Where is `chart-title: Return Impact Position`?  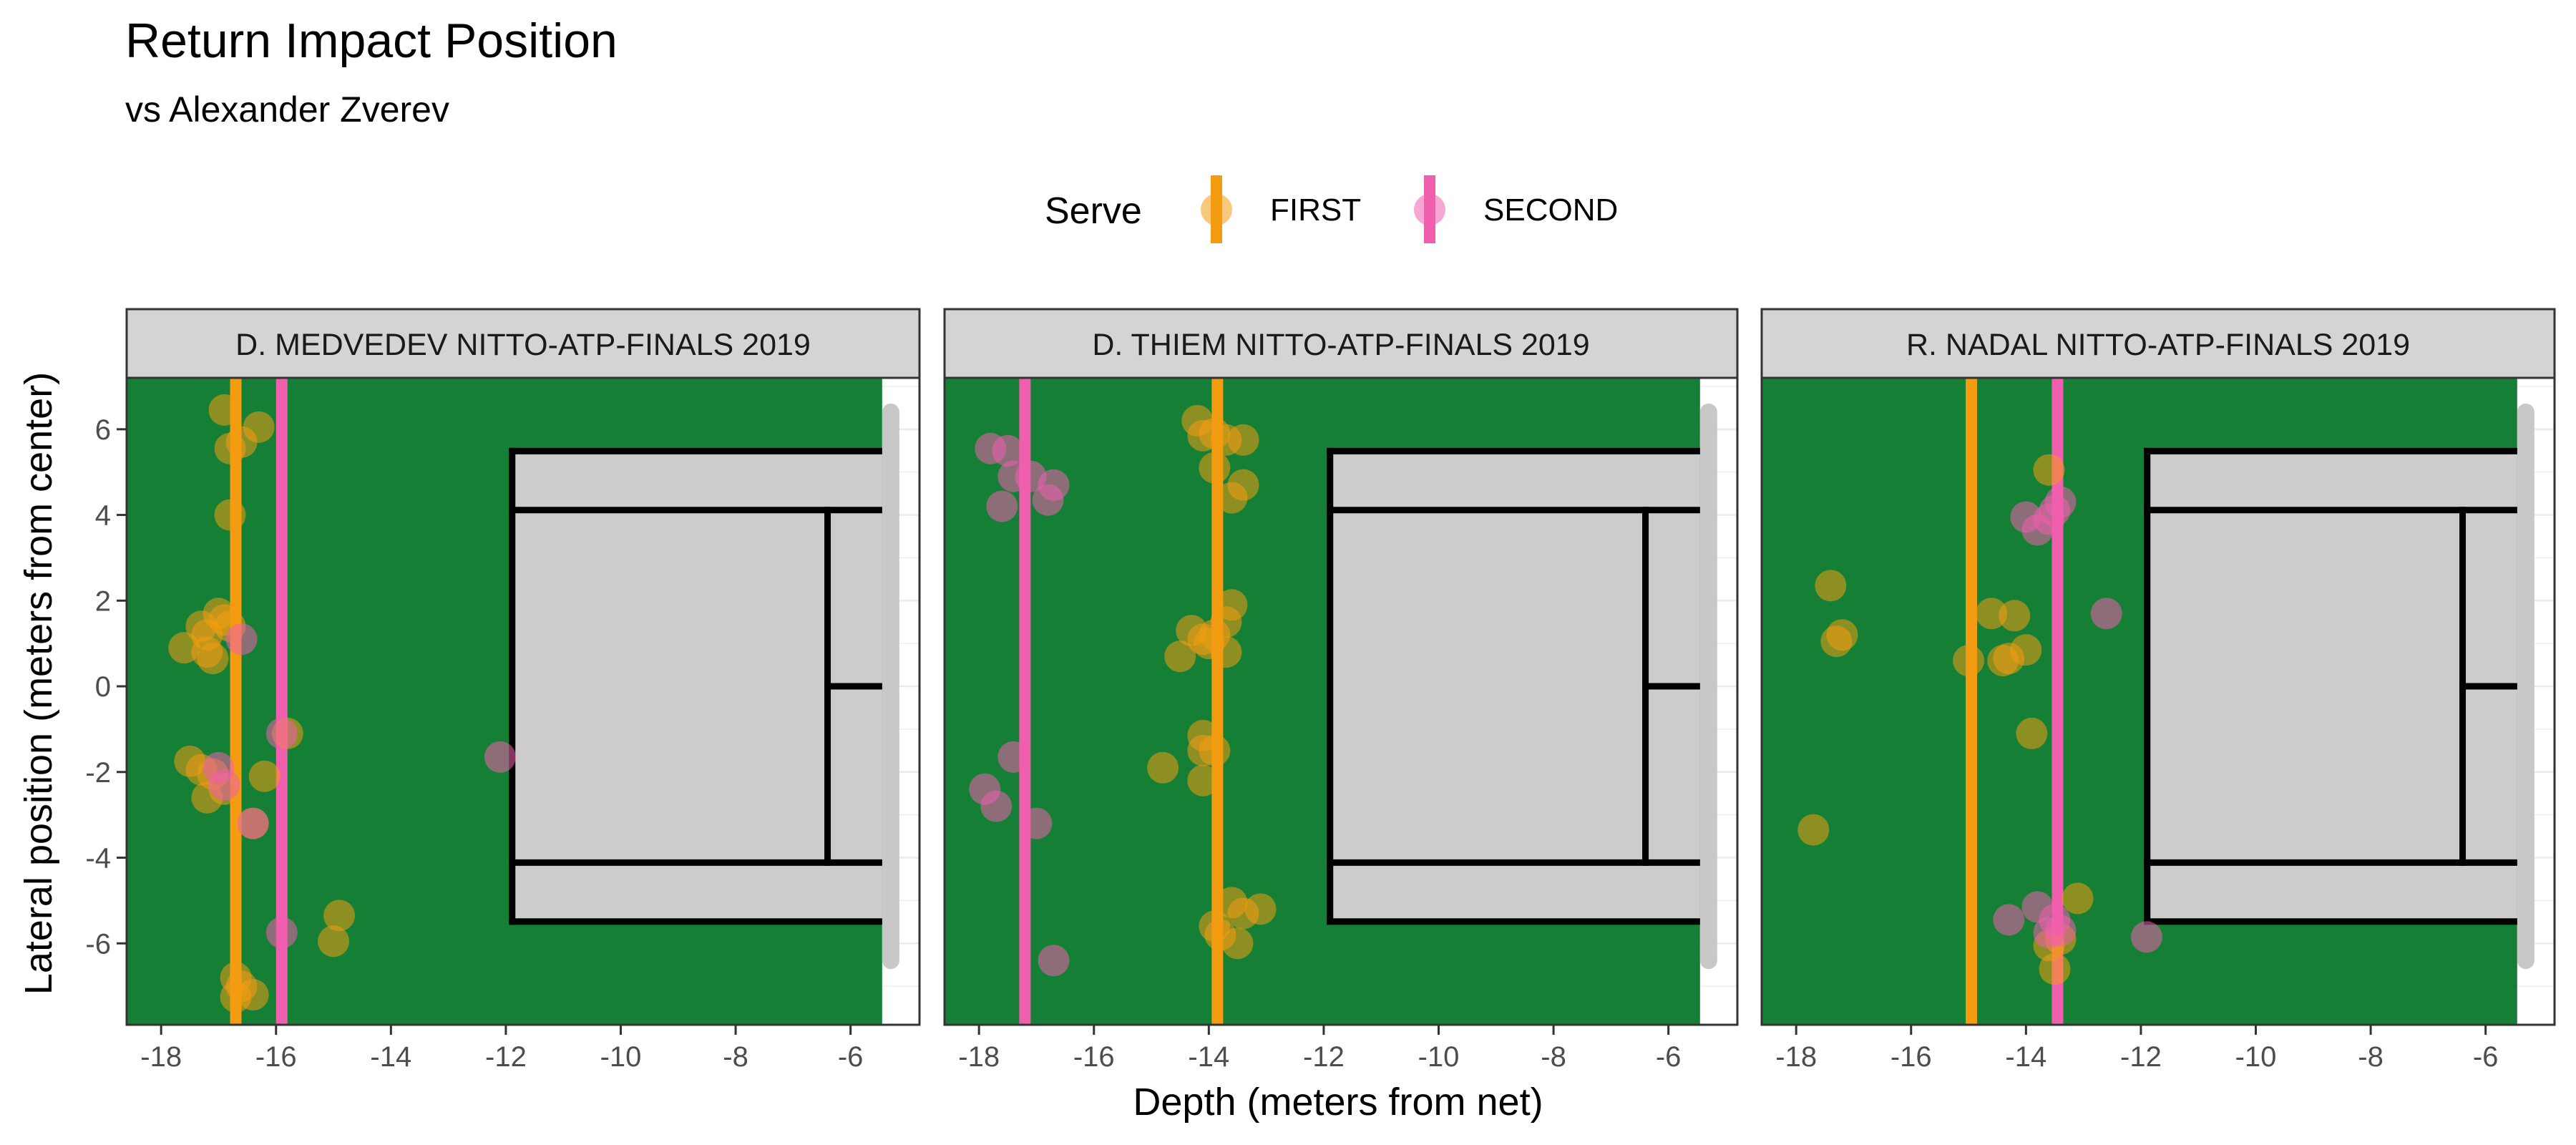 chart-title: Return Impact Position is located at coordinates (372, 41).